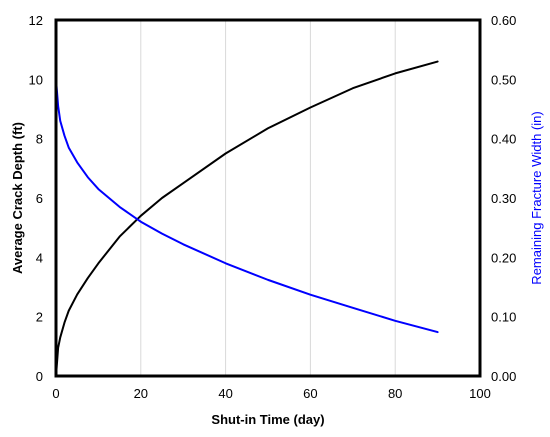 The height and width of the screenshot is (437, 550). Describe the element at coordinates (536, 197) in the screenshot. I see `y2-axis-title: Remaining Fracture Width (in)` at that location.